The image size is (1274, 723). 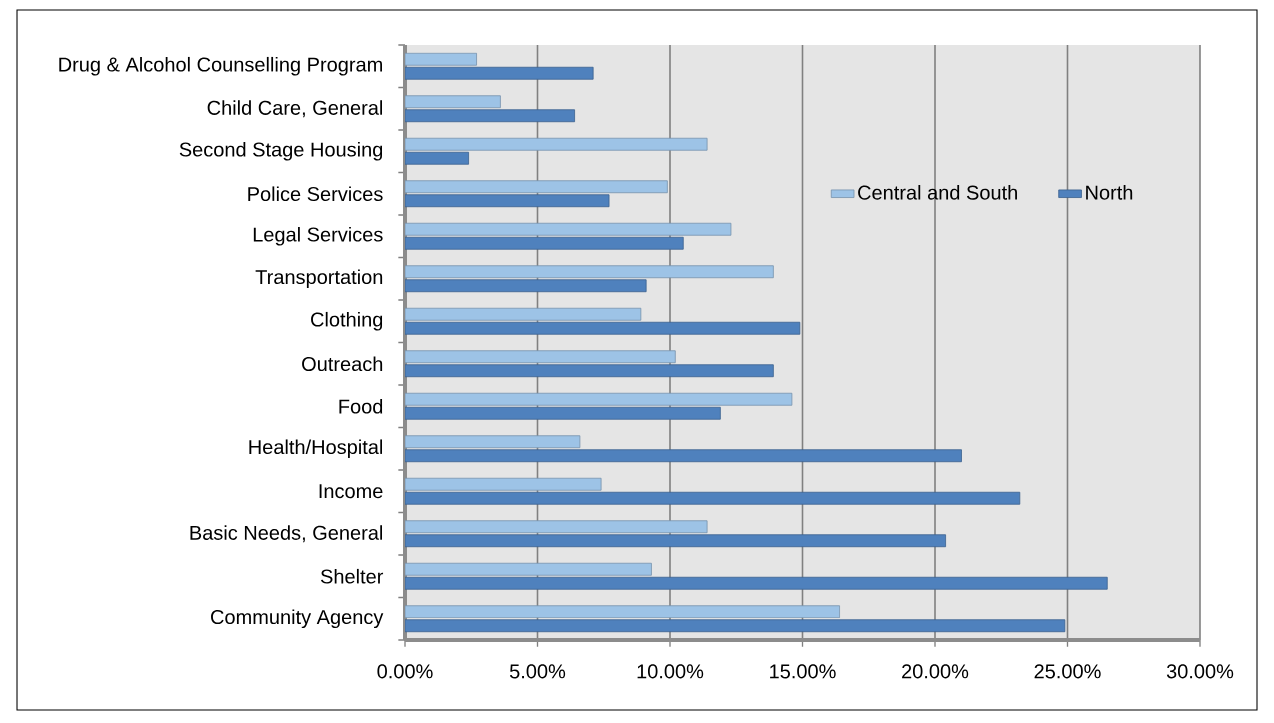 What do you see at coordinates (803, 671) in the screenshot?
I see `x-tick-label: 15.00%` at bounding box center [803, 671].